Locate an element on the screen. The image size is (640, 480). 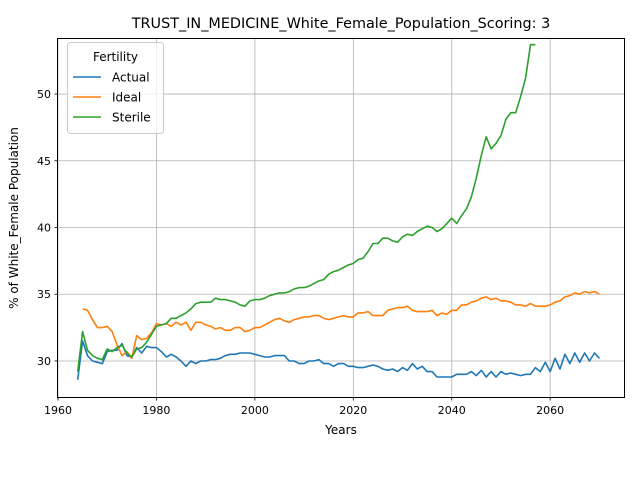
legend-entries: Actual Ideal Sterile is located at coordinates (112, 98).